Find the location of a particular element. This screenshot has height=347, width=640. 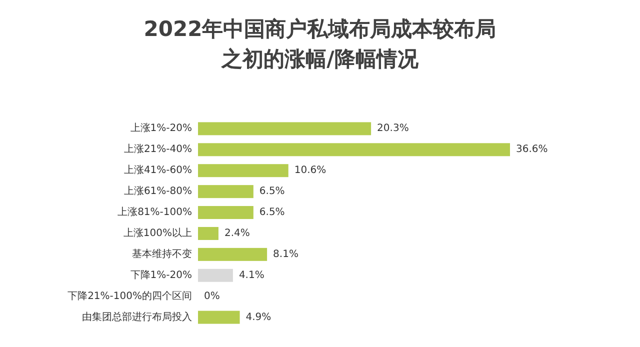

data-label: 4.1% is located at coordinates (251, 275).